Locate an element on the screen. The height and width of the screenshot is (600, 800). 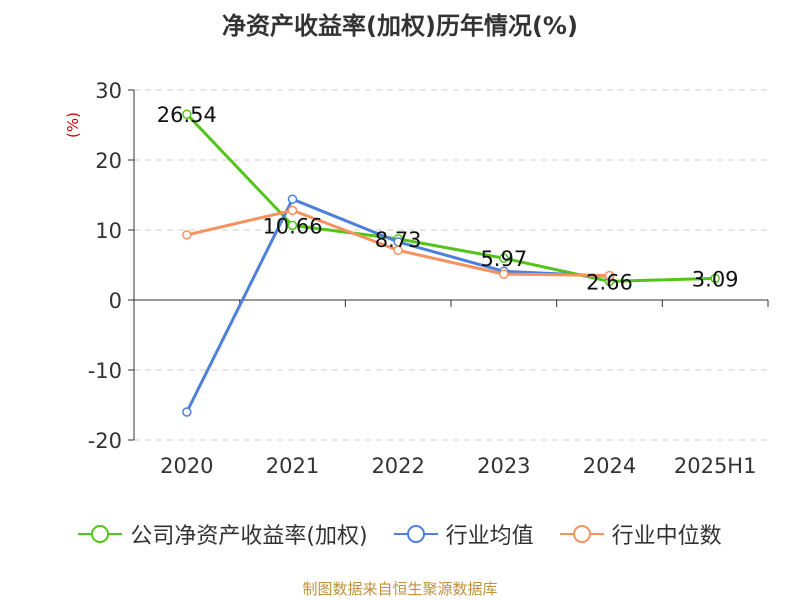
y-axis-label: (%) is located at coordinates (73, 125).